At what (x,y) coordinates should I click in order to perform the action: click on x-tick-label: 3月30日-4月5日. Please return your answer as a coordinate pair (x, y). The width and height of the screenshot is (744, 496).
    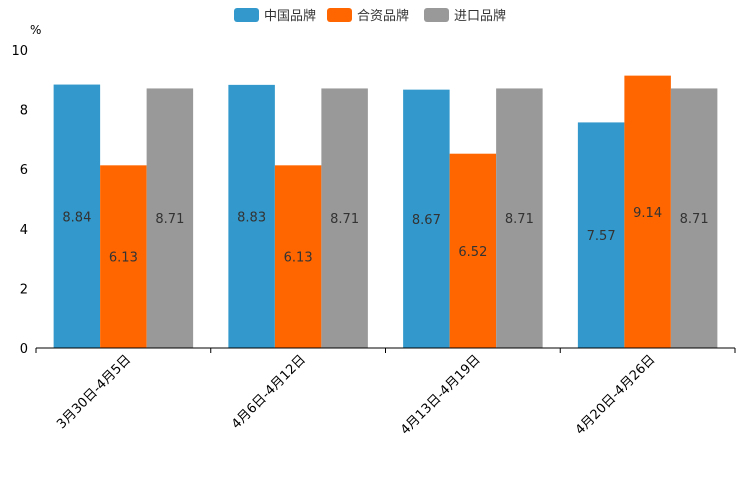
    Looking at the image, I should click on (94, 392).